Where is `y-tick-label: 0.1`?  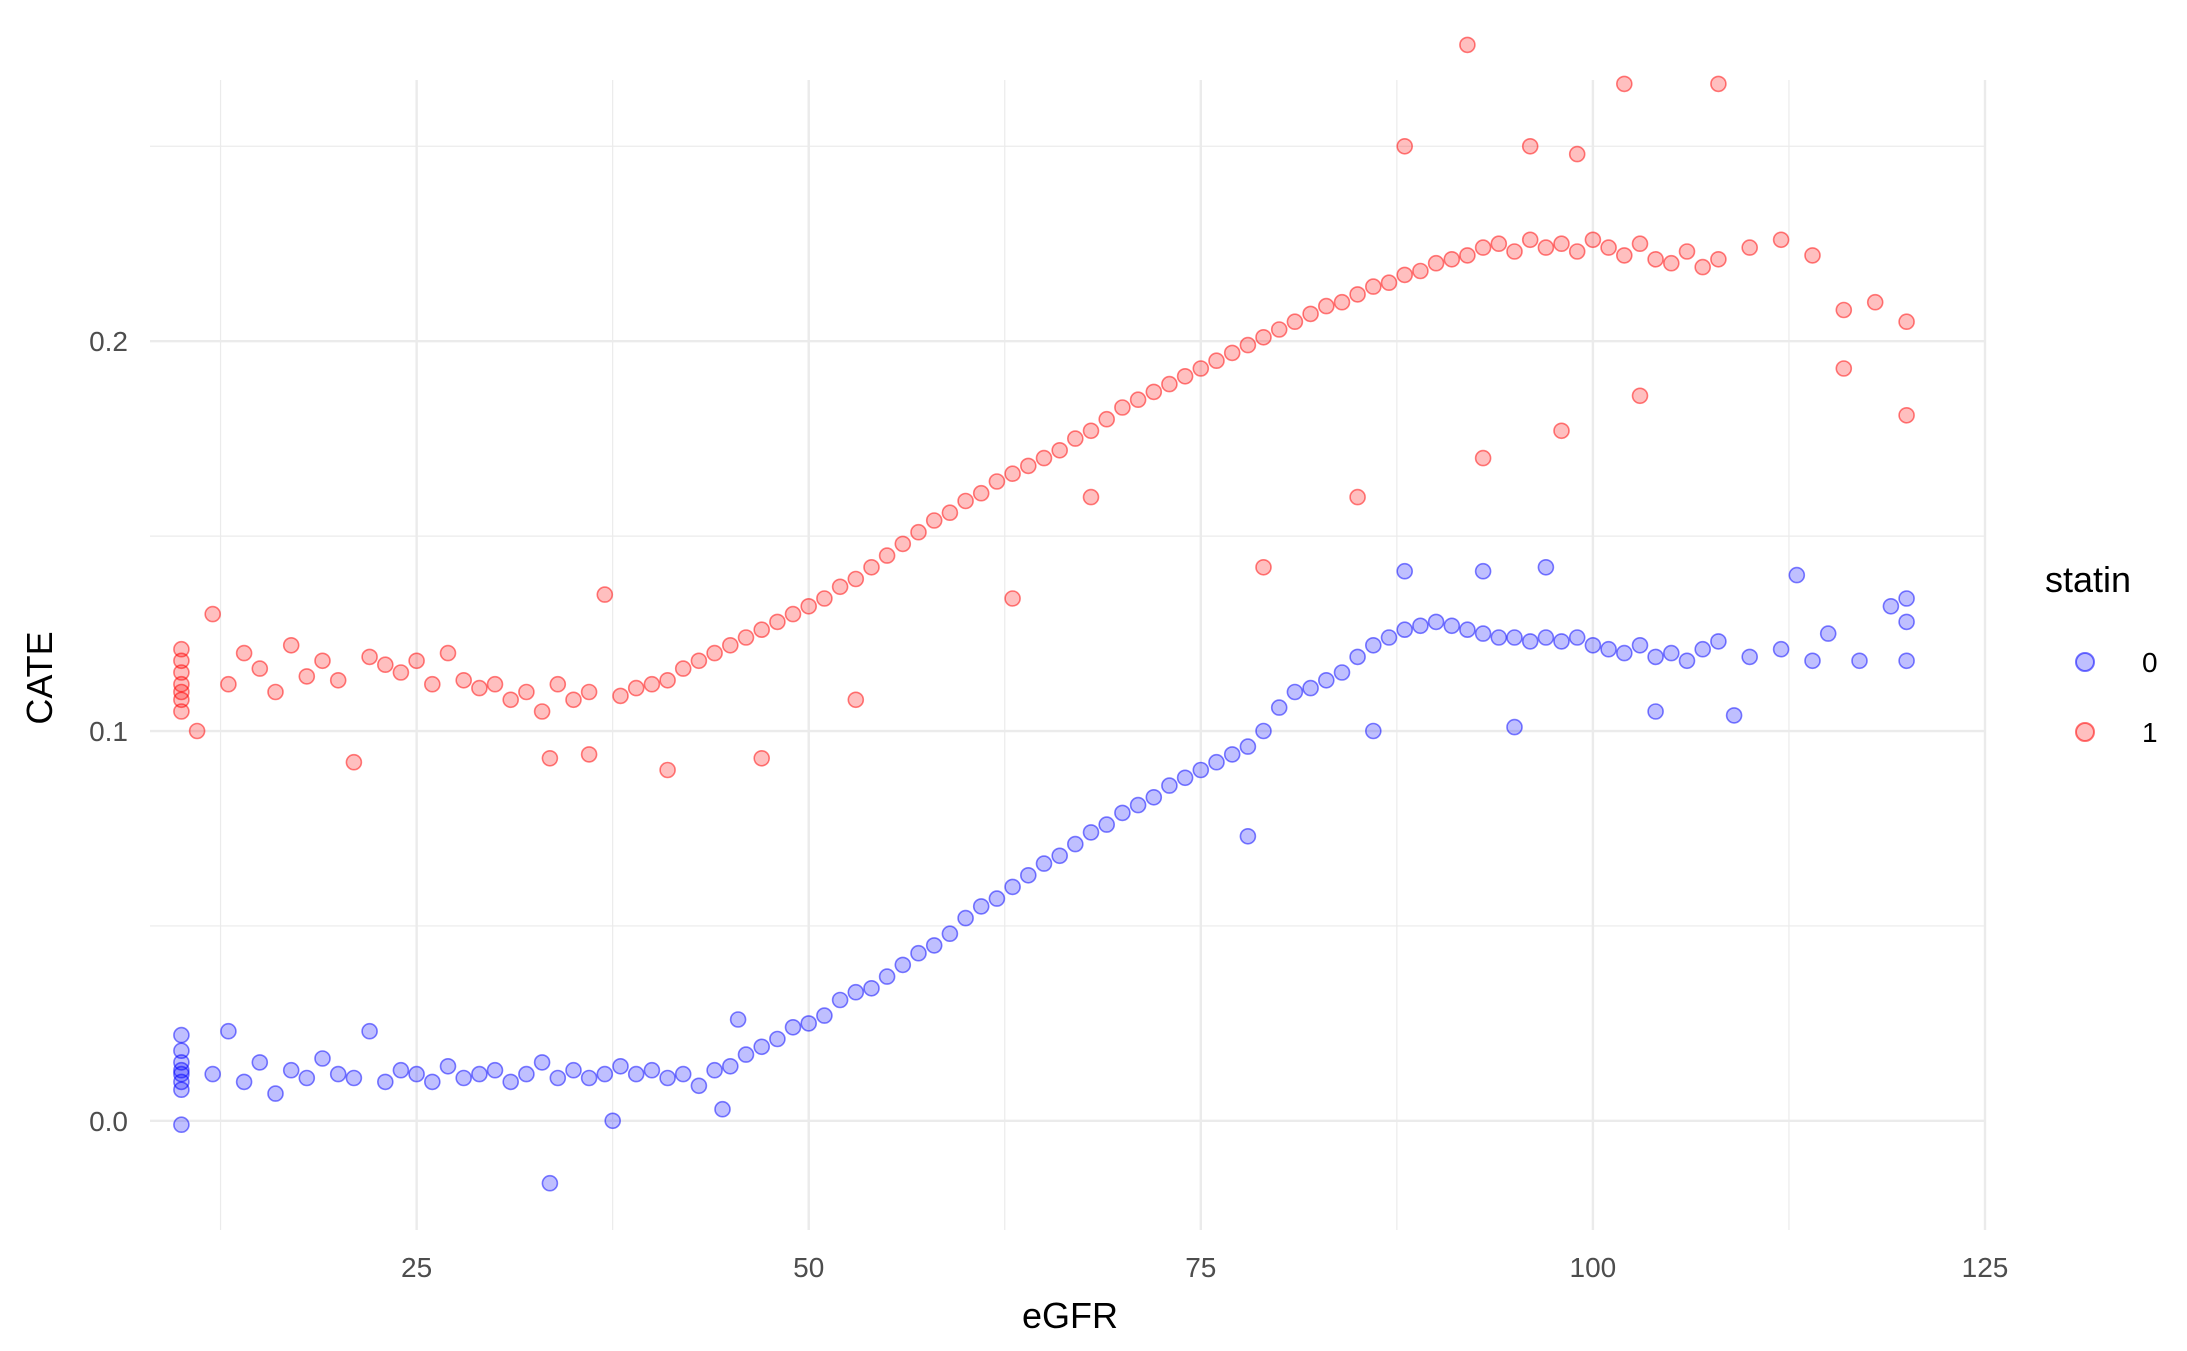
y-tick-label: 0.1 is located at coordinates (108, 731).